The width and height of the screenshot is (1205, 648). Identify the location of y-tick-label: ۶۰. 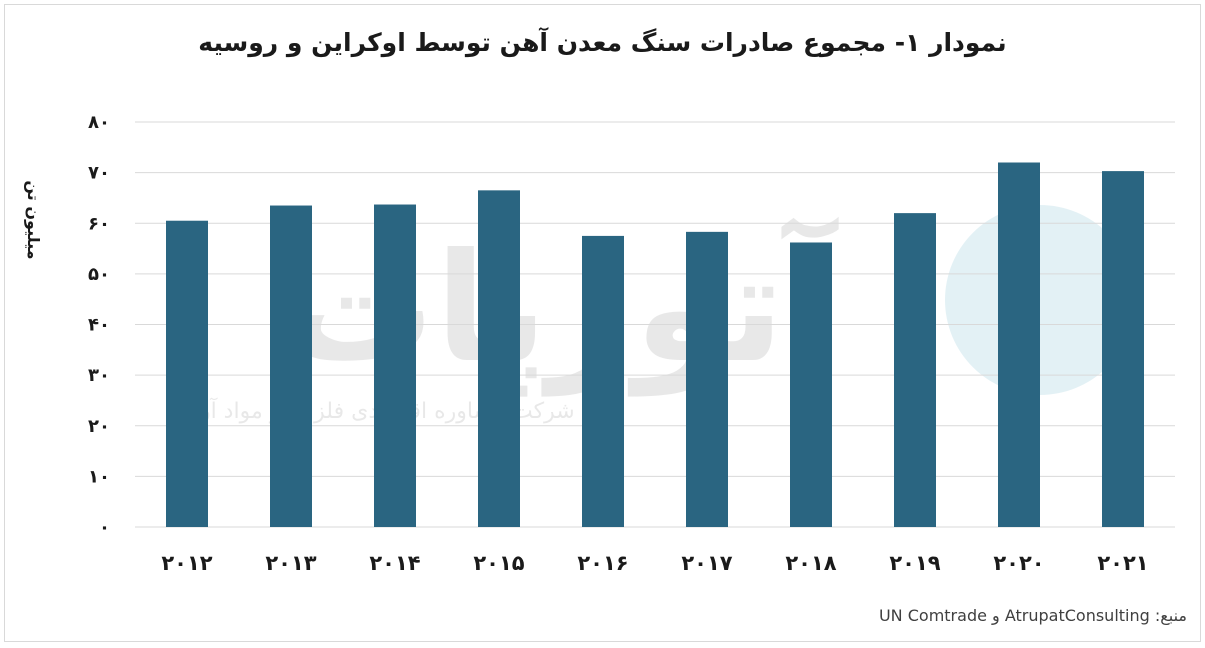
(99, 223).